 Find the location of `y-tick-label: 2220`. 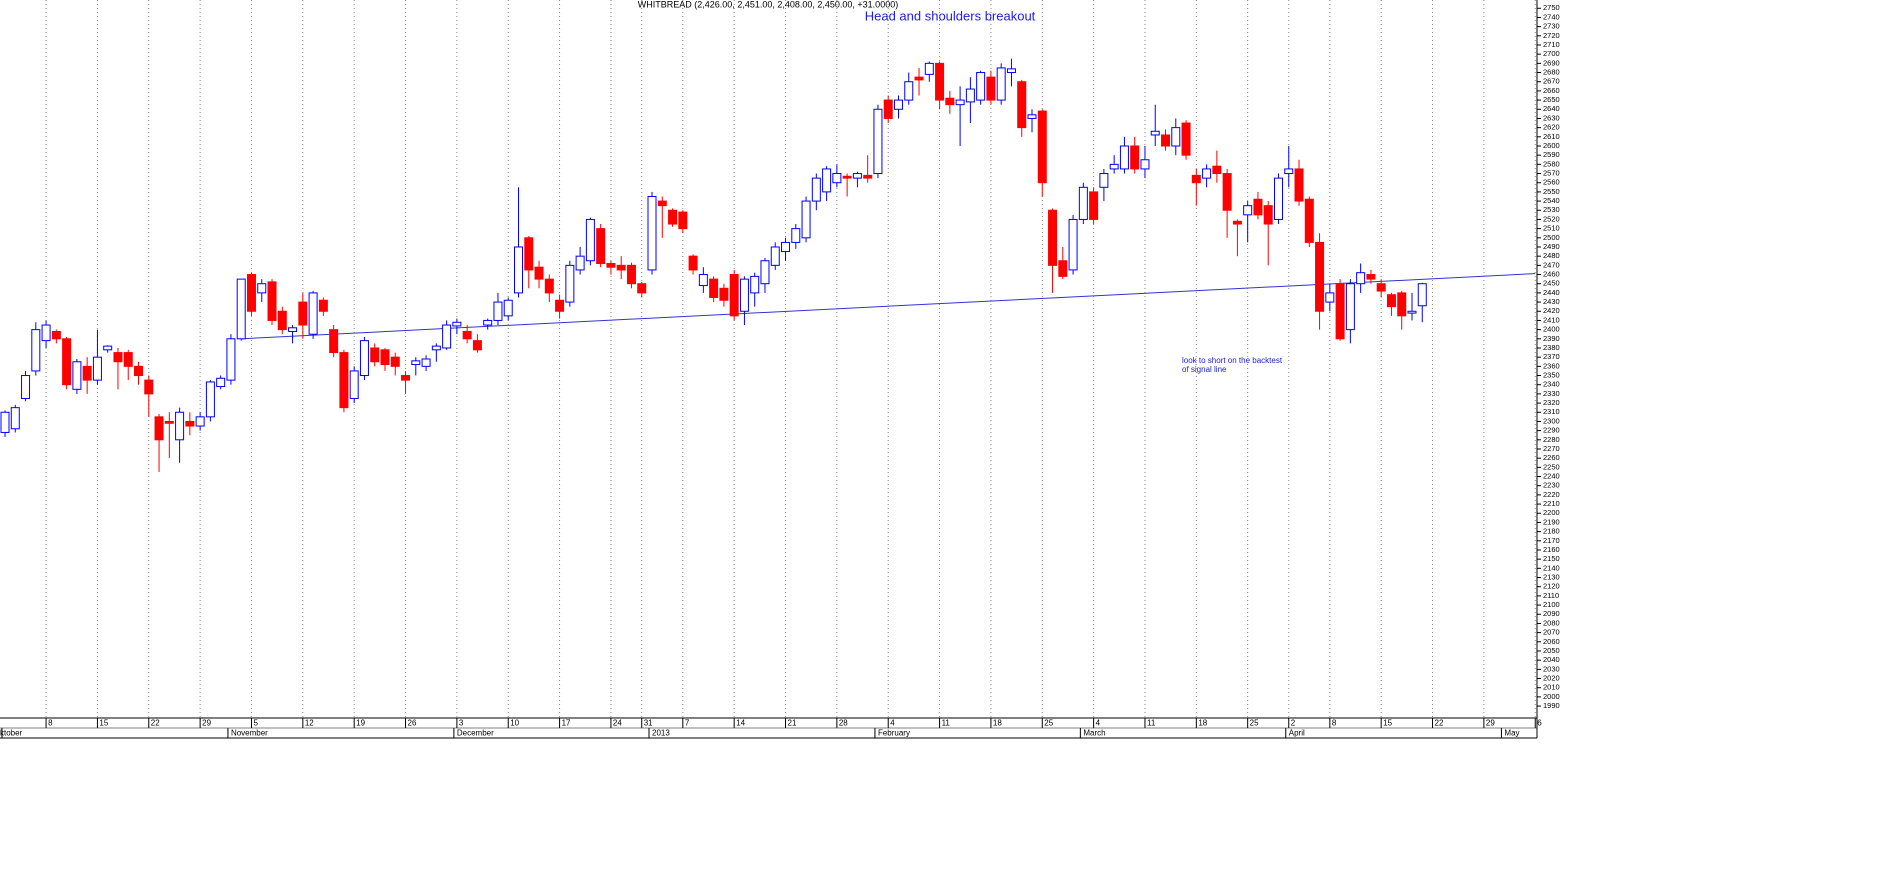

y-tick-label: 2220 is located at coordinates (1551, 494).